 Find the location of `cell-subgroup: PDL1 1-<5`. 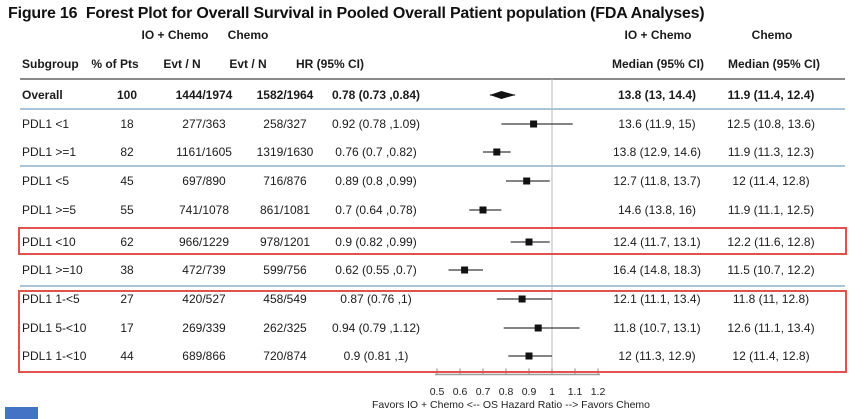

cell-subgroup: PDL1 1-<5 is located at coordinates (51, 299).